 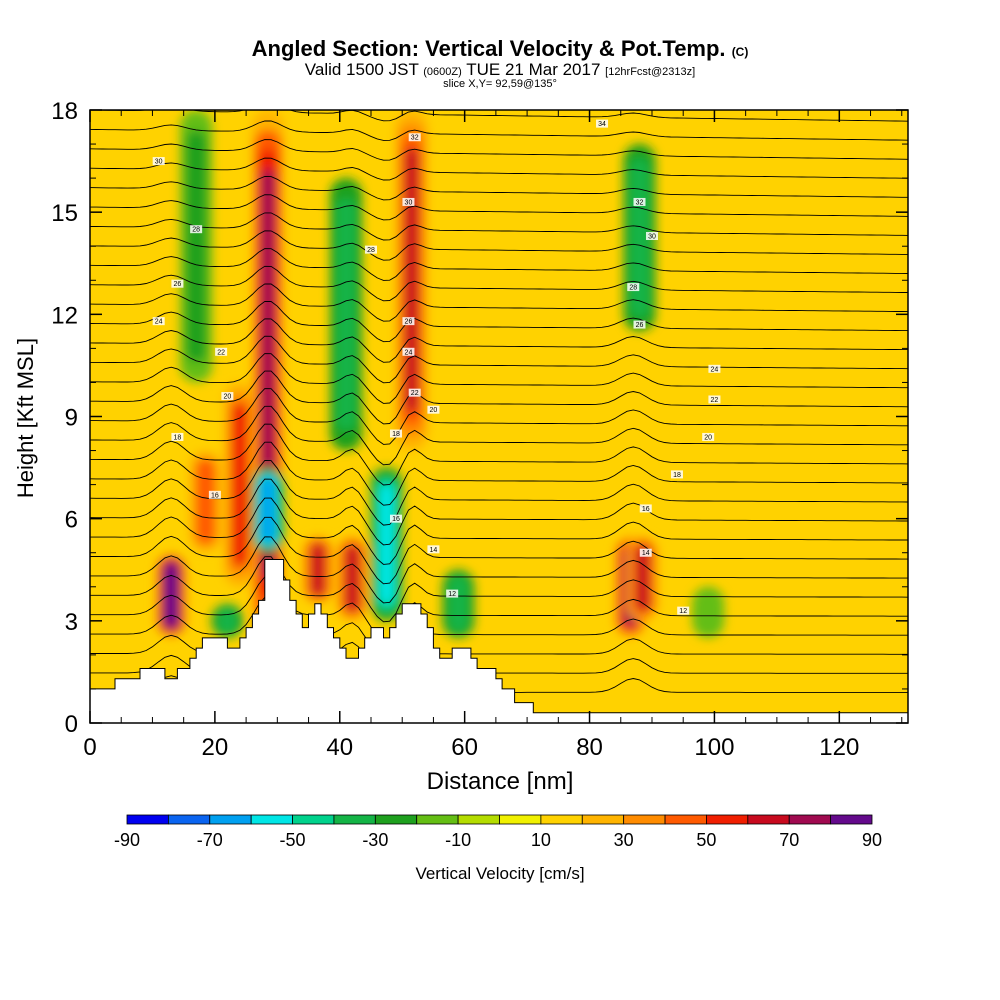 What do you see at coordinates (361, 69) in the screenshot?
I see `valid-time: Valid 1500 JST` at bounding box center [361, 69].